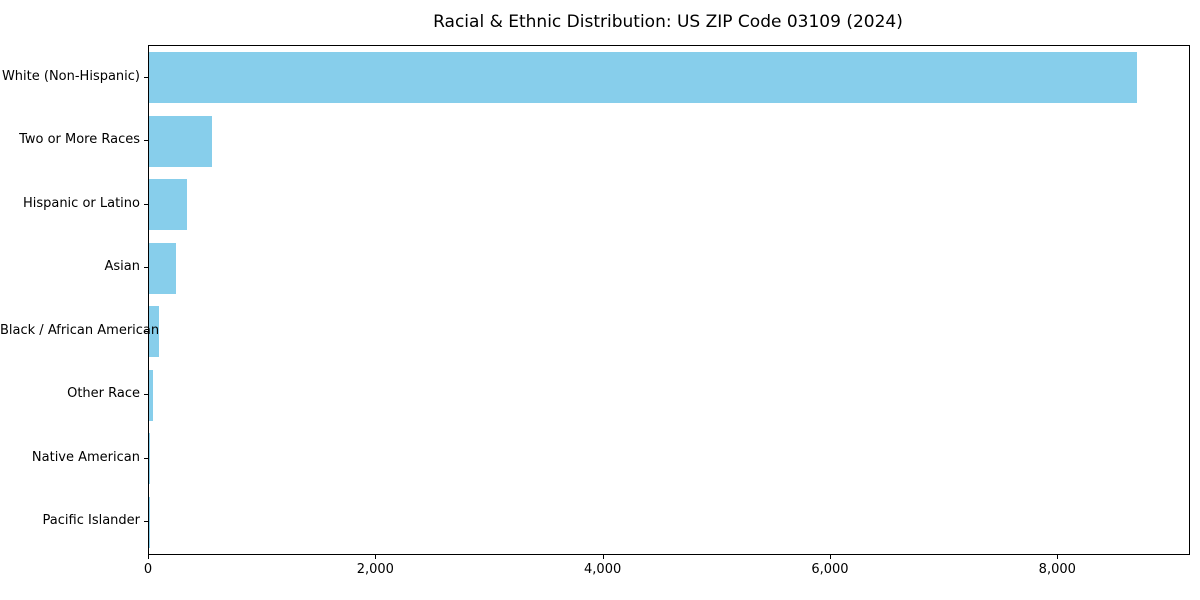 The image size is (1200, 600). Describe the element at coordinates (1057, 569) in the screenshot. I see `x-tick-label: 8,000` at that location.